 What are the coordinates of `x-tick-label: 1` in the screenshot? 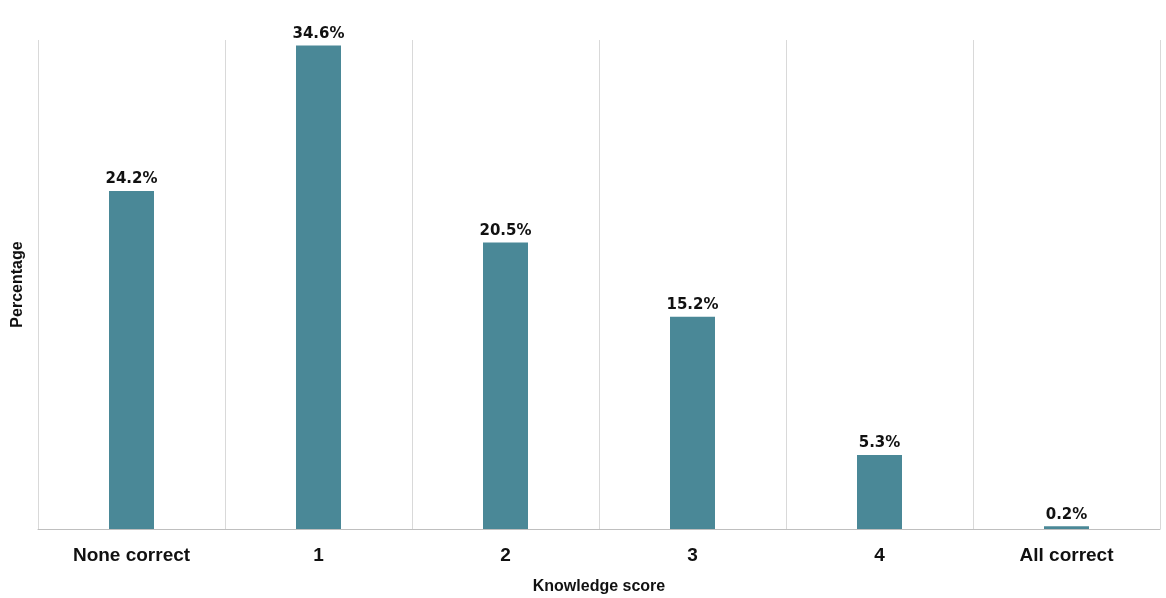 It's located at (319, 554).